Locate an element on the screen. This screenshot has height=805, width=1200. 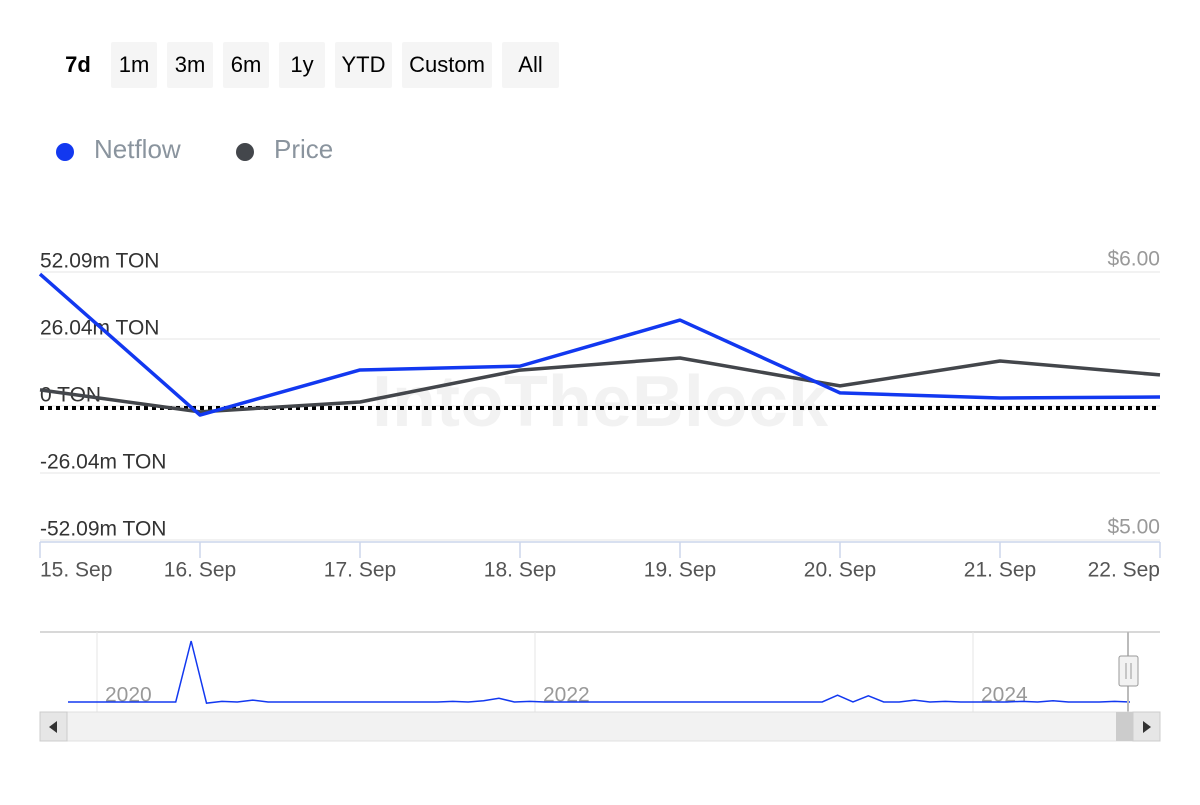
legend-label: Price is located at coordinates (303, 149).